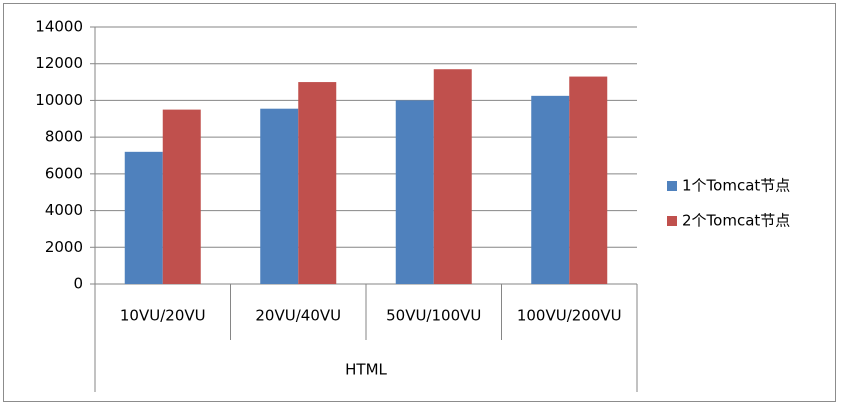  What do you see at coordinates (366, 370) in the screenshot?
I see `category-group-label: HTML` at bounding box center [366, 370].